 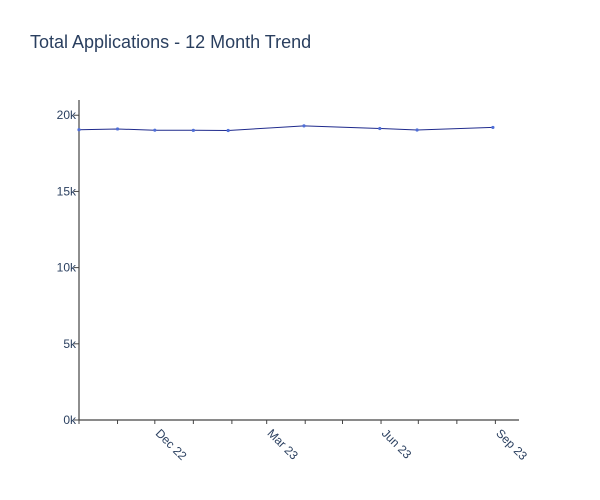 I want to click on x-tick-label: Mar 23, so click(x=283, y=444).